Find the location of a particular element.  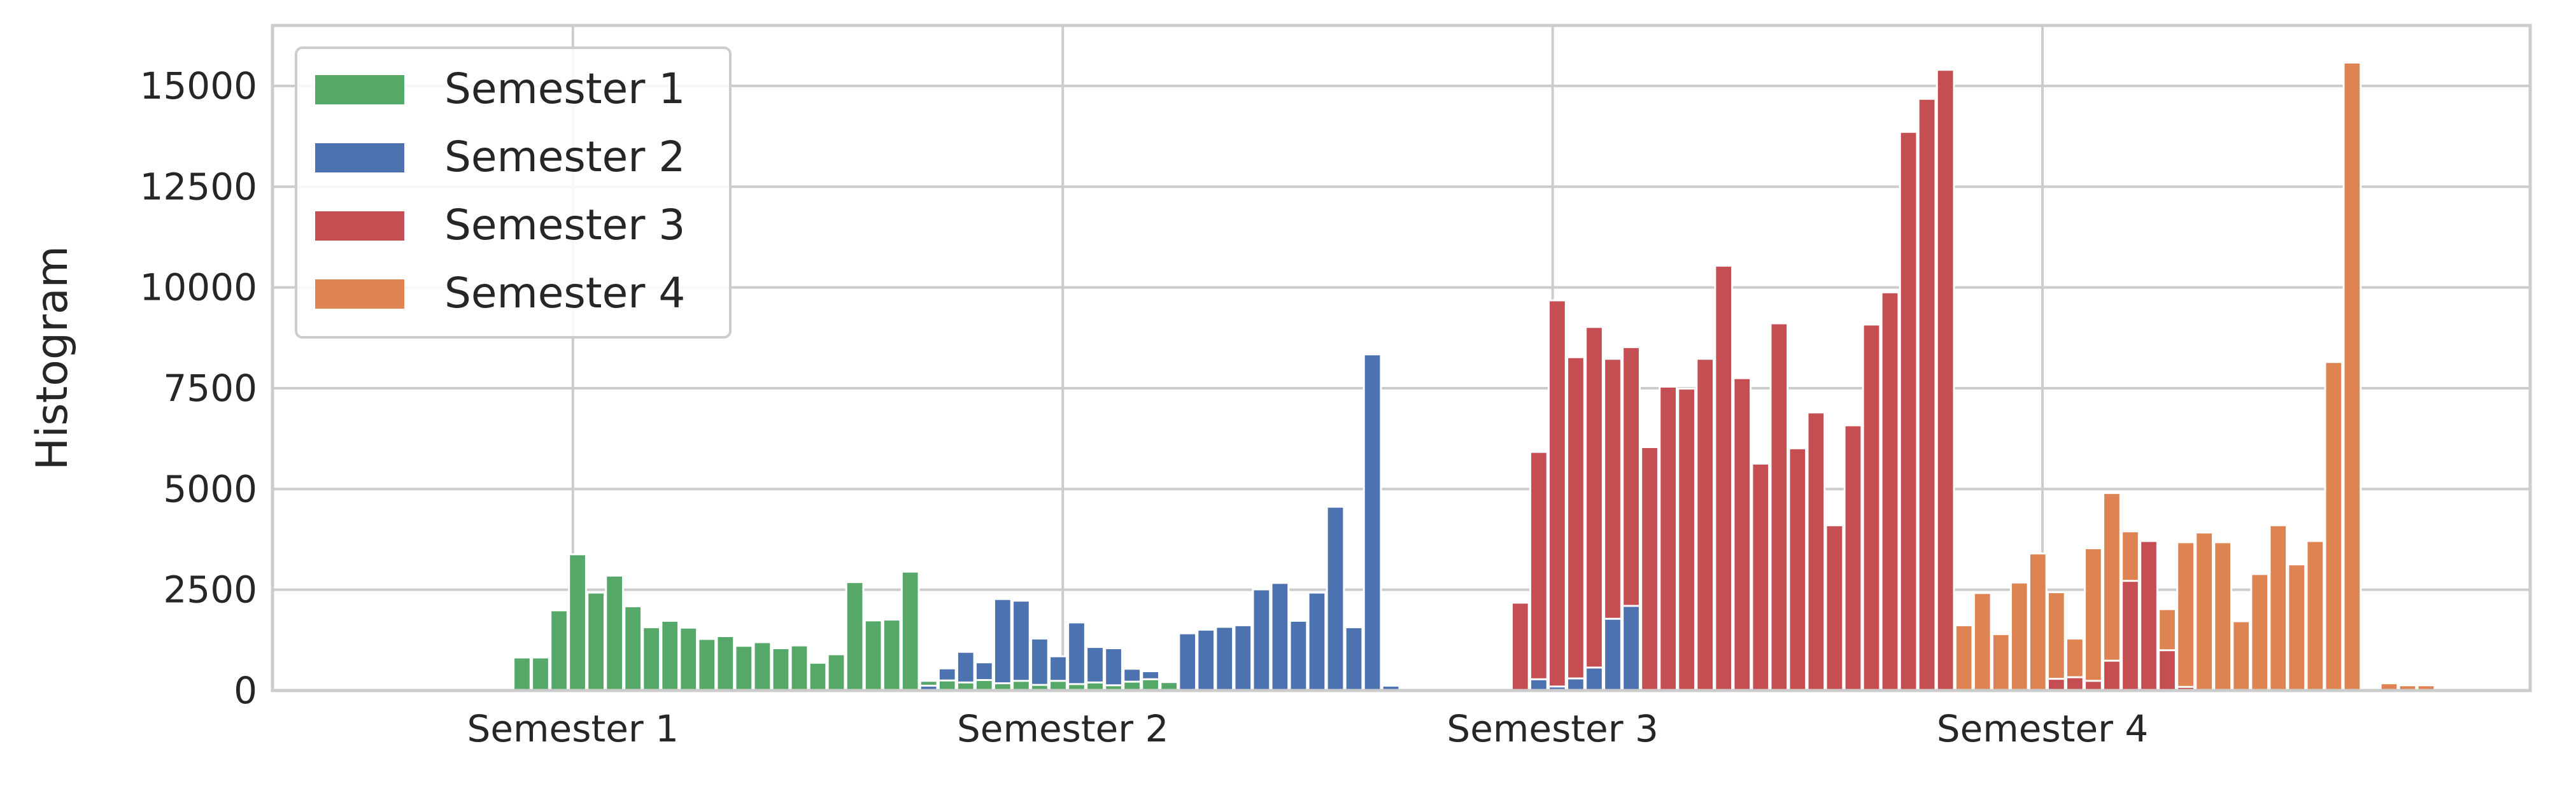

x-tick-label: Semester 1 is located at coordinates (573, 728).